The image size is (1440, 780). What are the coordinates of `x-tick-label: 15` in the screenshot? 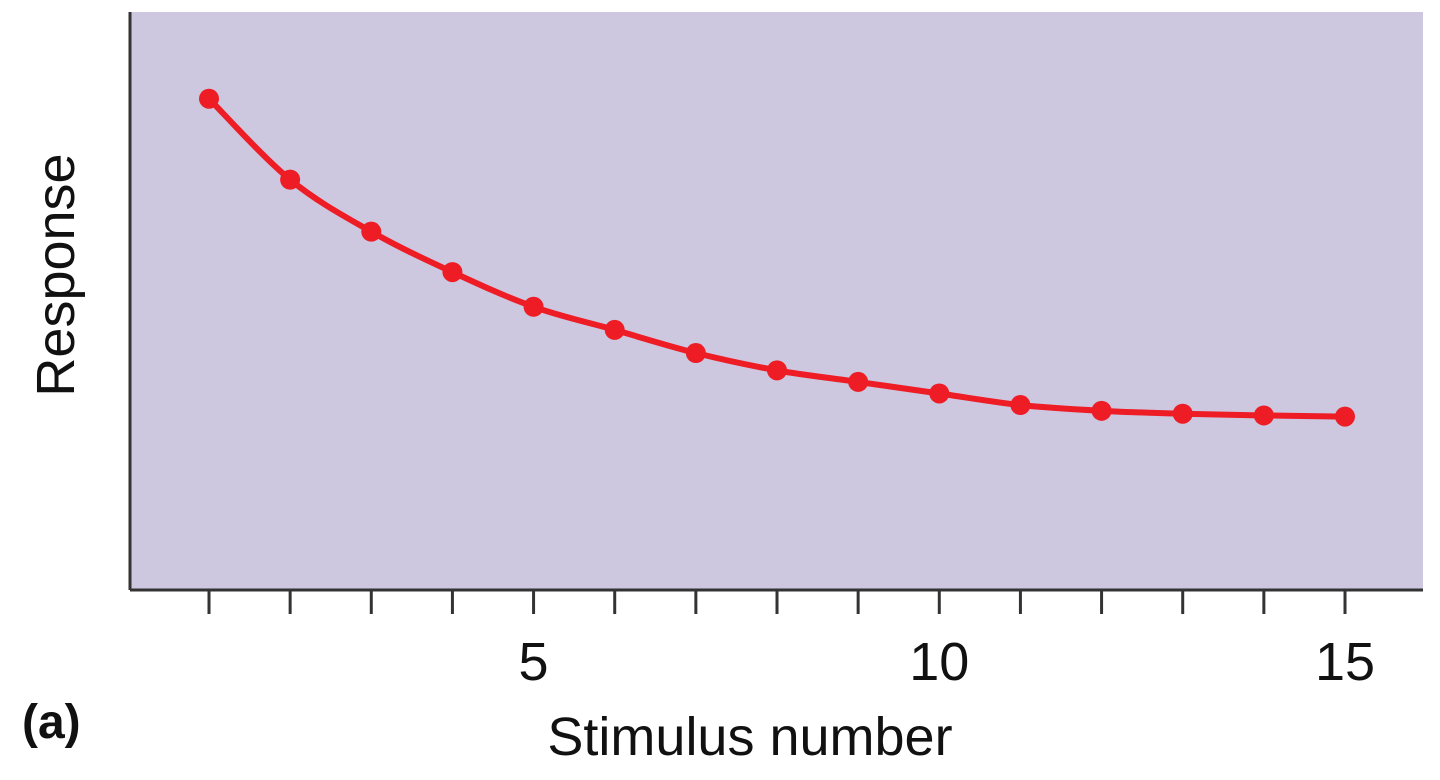 It's located at (1345, 662).